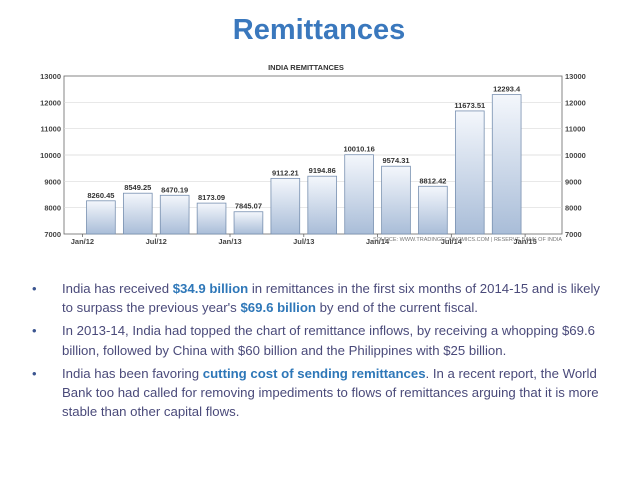 The width and height of the screenshot is (638, 479). What do you see at coordinates (573, 234) in the screenshot?
I see `y-tick-label-right: 7000` at bounding box center [573, 234].